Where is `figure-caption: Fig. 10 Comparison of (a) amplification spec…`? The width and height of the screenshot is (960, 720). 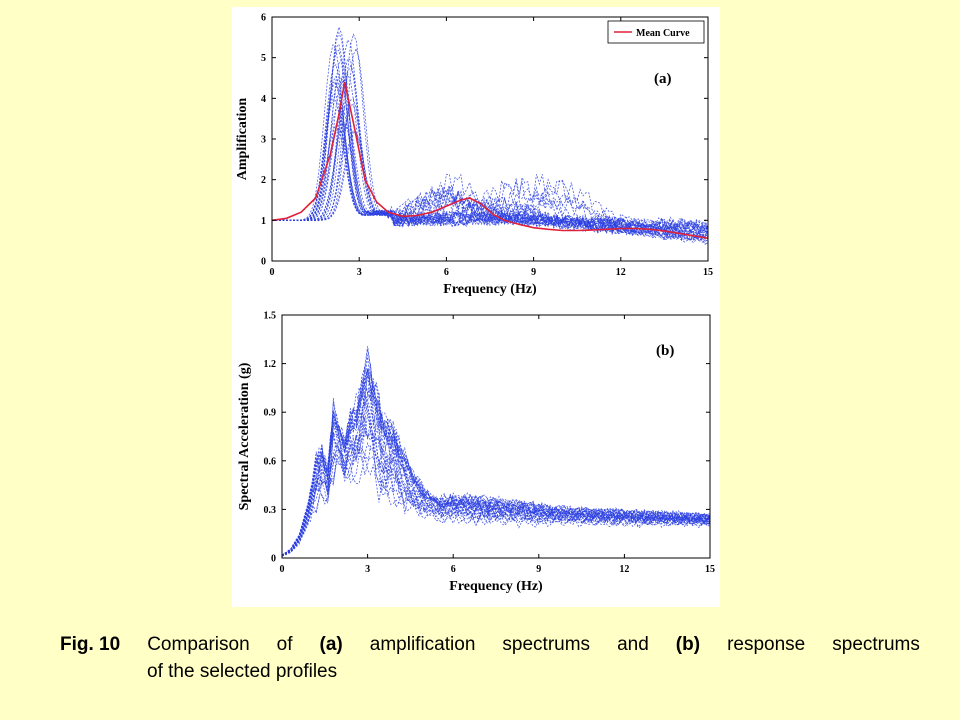 figure-caption: Fig. 10 Comparison of (a) amplification spec… is located at coordinates (490, 658).